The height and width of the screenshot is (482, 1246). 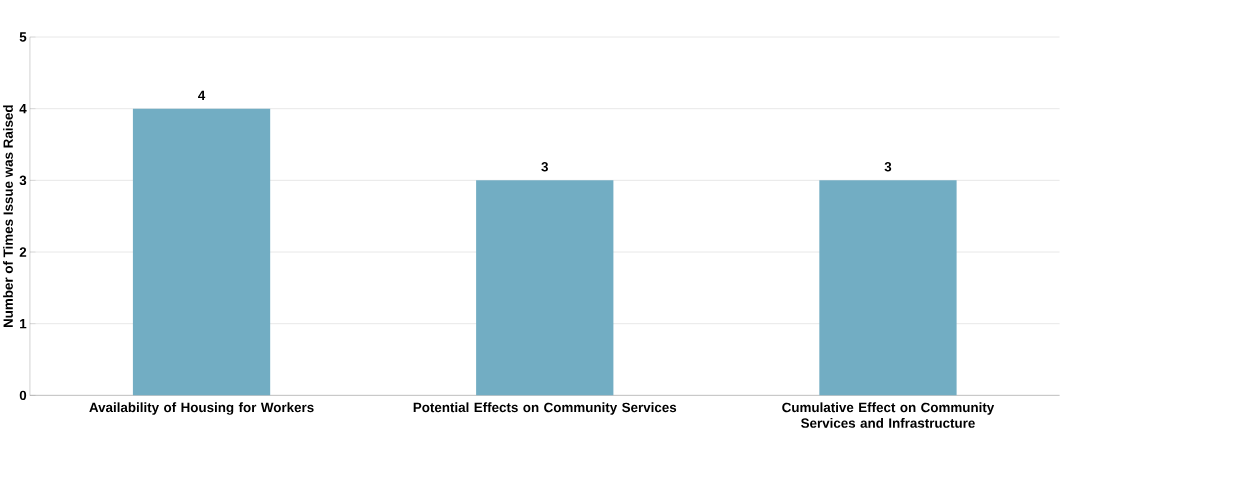 I want to click on y-tick-label: 3, so click(x=23, y=180).